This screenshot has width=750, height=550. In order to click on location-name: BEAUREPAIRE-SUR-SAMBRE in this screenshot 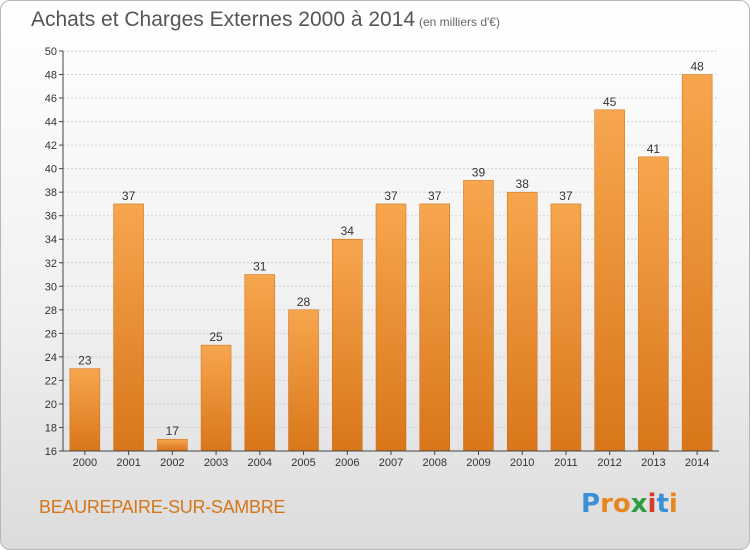, I will do `click(162, 507)`.